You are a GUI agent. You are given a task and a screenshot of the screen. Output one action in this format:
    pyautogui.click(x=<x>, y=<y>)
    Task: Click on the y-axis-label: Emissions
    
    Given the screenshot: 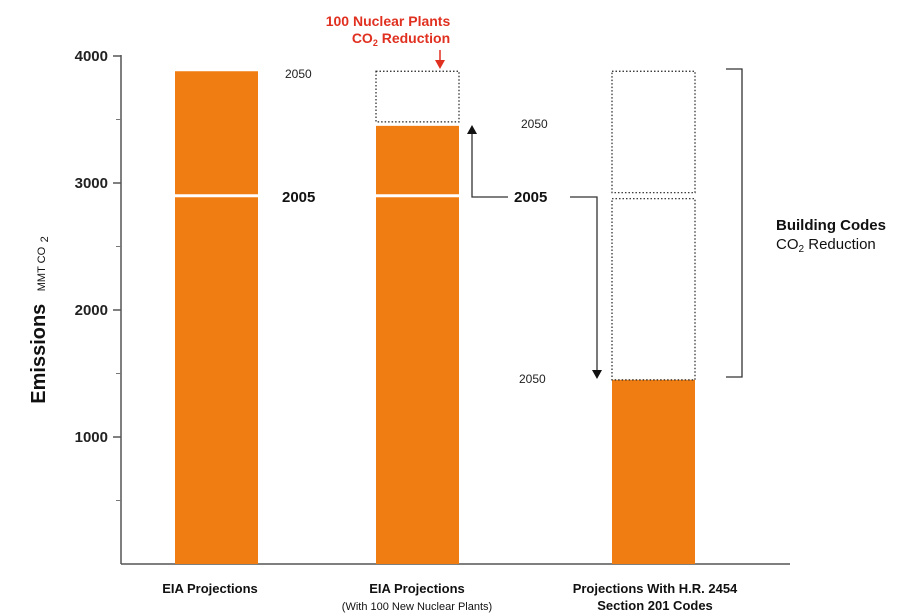 What is the action you would take?
    pyautogui.click(x=39, y=354)
    